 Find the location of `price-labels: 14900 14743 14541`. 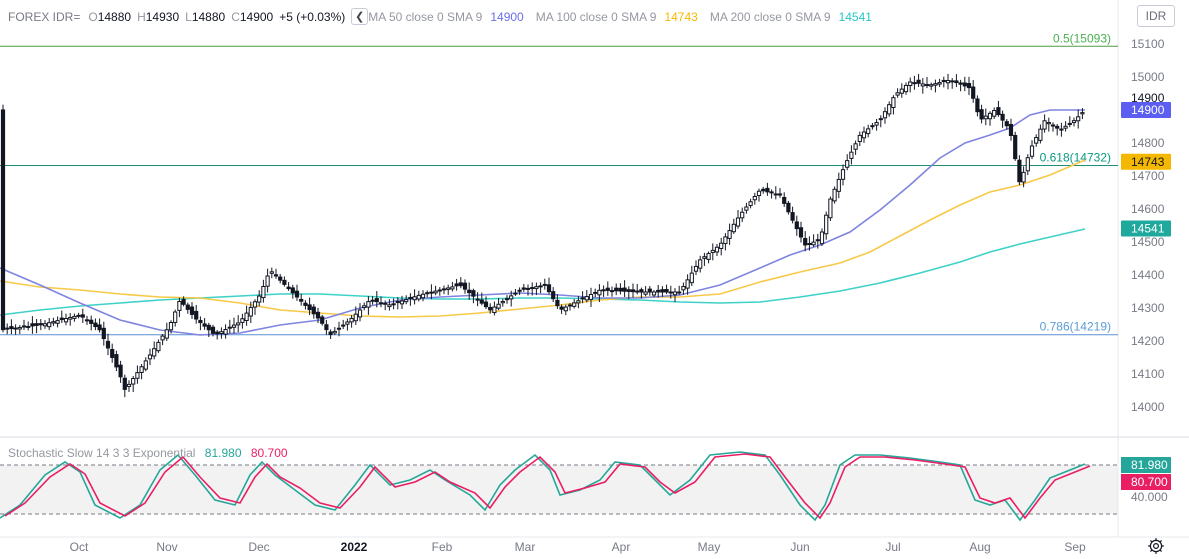

price-labels: 14900 14743 14541 is located at coordinates (1146, 169).